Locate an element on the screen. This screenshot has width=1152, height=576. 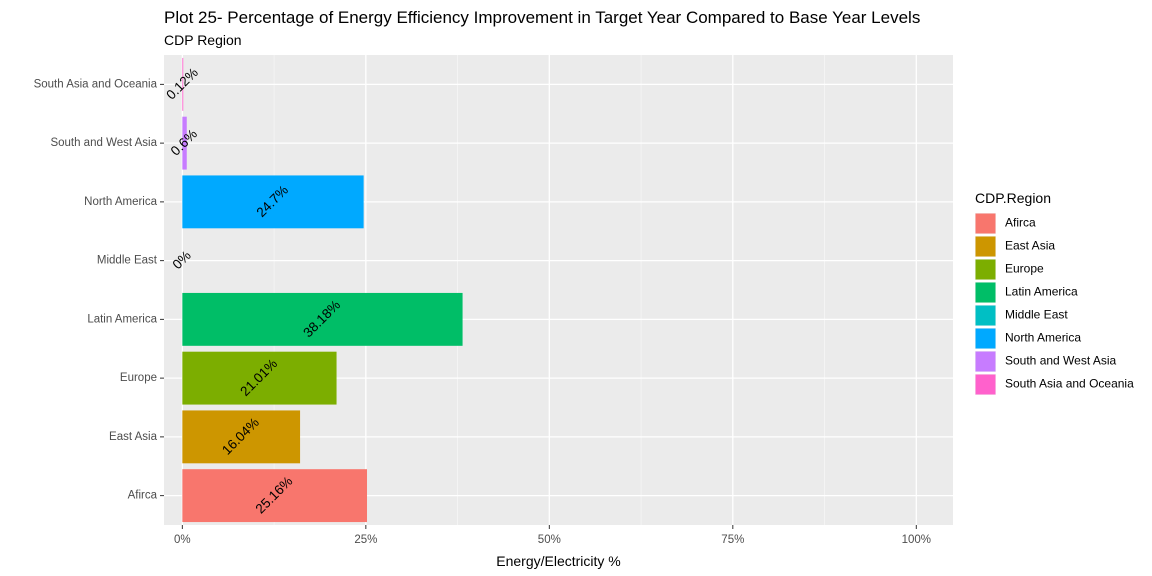
bar-europe is located at coordinates (259, 378).